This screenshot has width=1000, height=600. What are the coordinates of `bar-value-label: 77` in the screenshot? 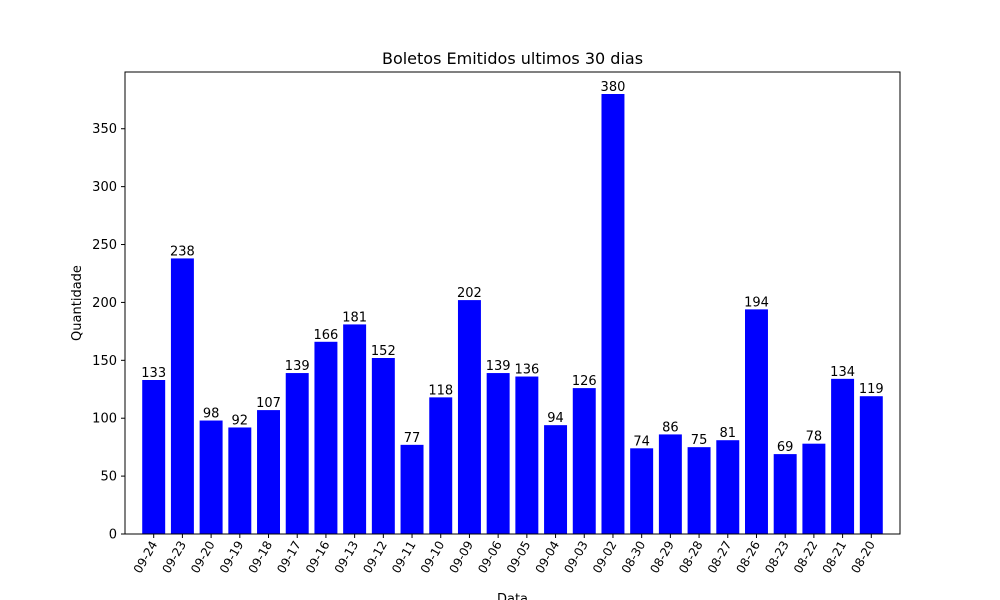 It's located at (412, 438).